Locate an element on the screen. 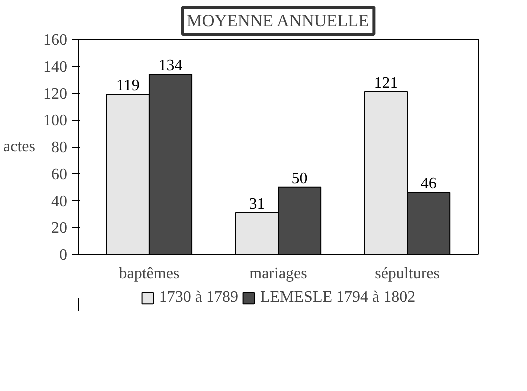  y-tick-label: 40 is located at coordinates (60, 201).